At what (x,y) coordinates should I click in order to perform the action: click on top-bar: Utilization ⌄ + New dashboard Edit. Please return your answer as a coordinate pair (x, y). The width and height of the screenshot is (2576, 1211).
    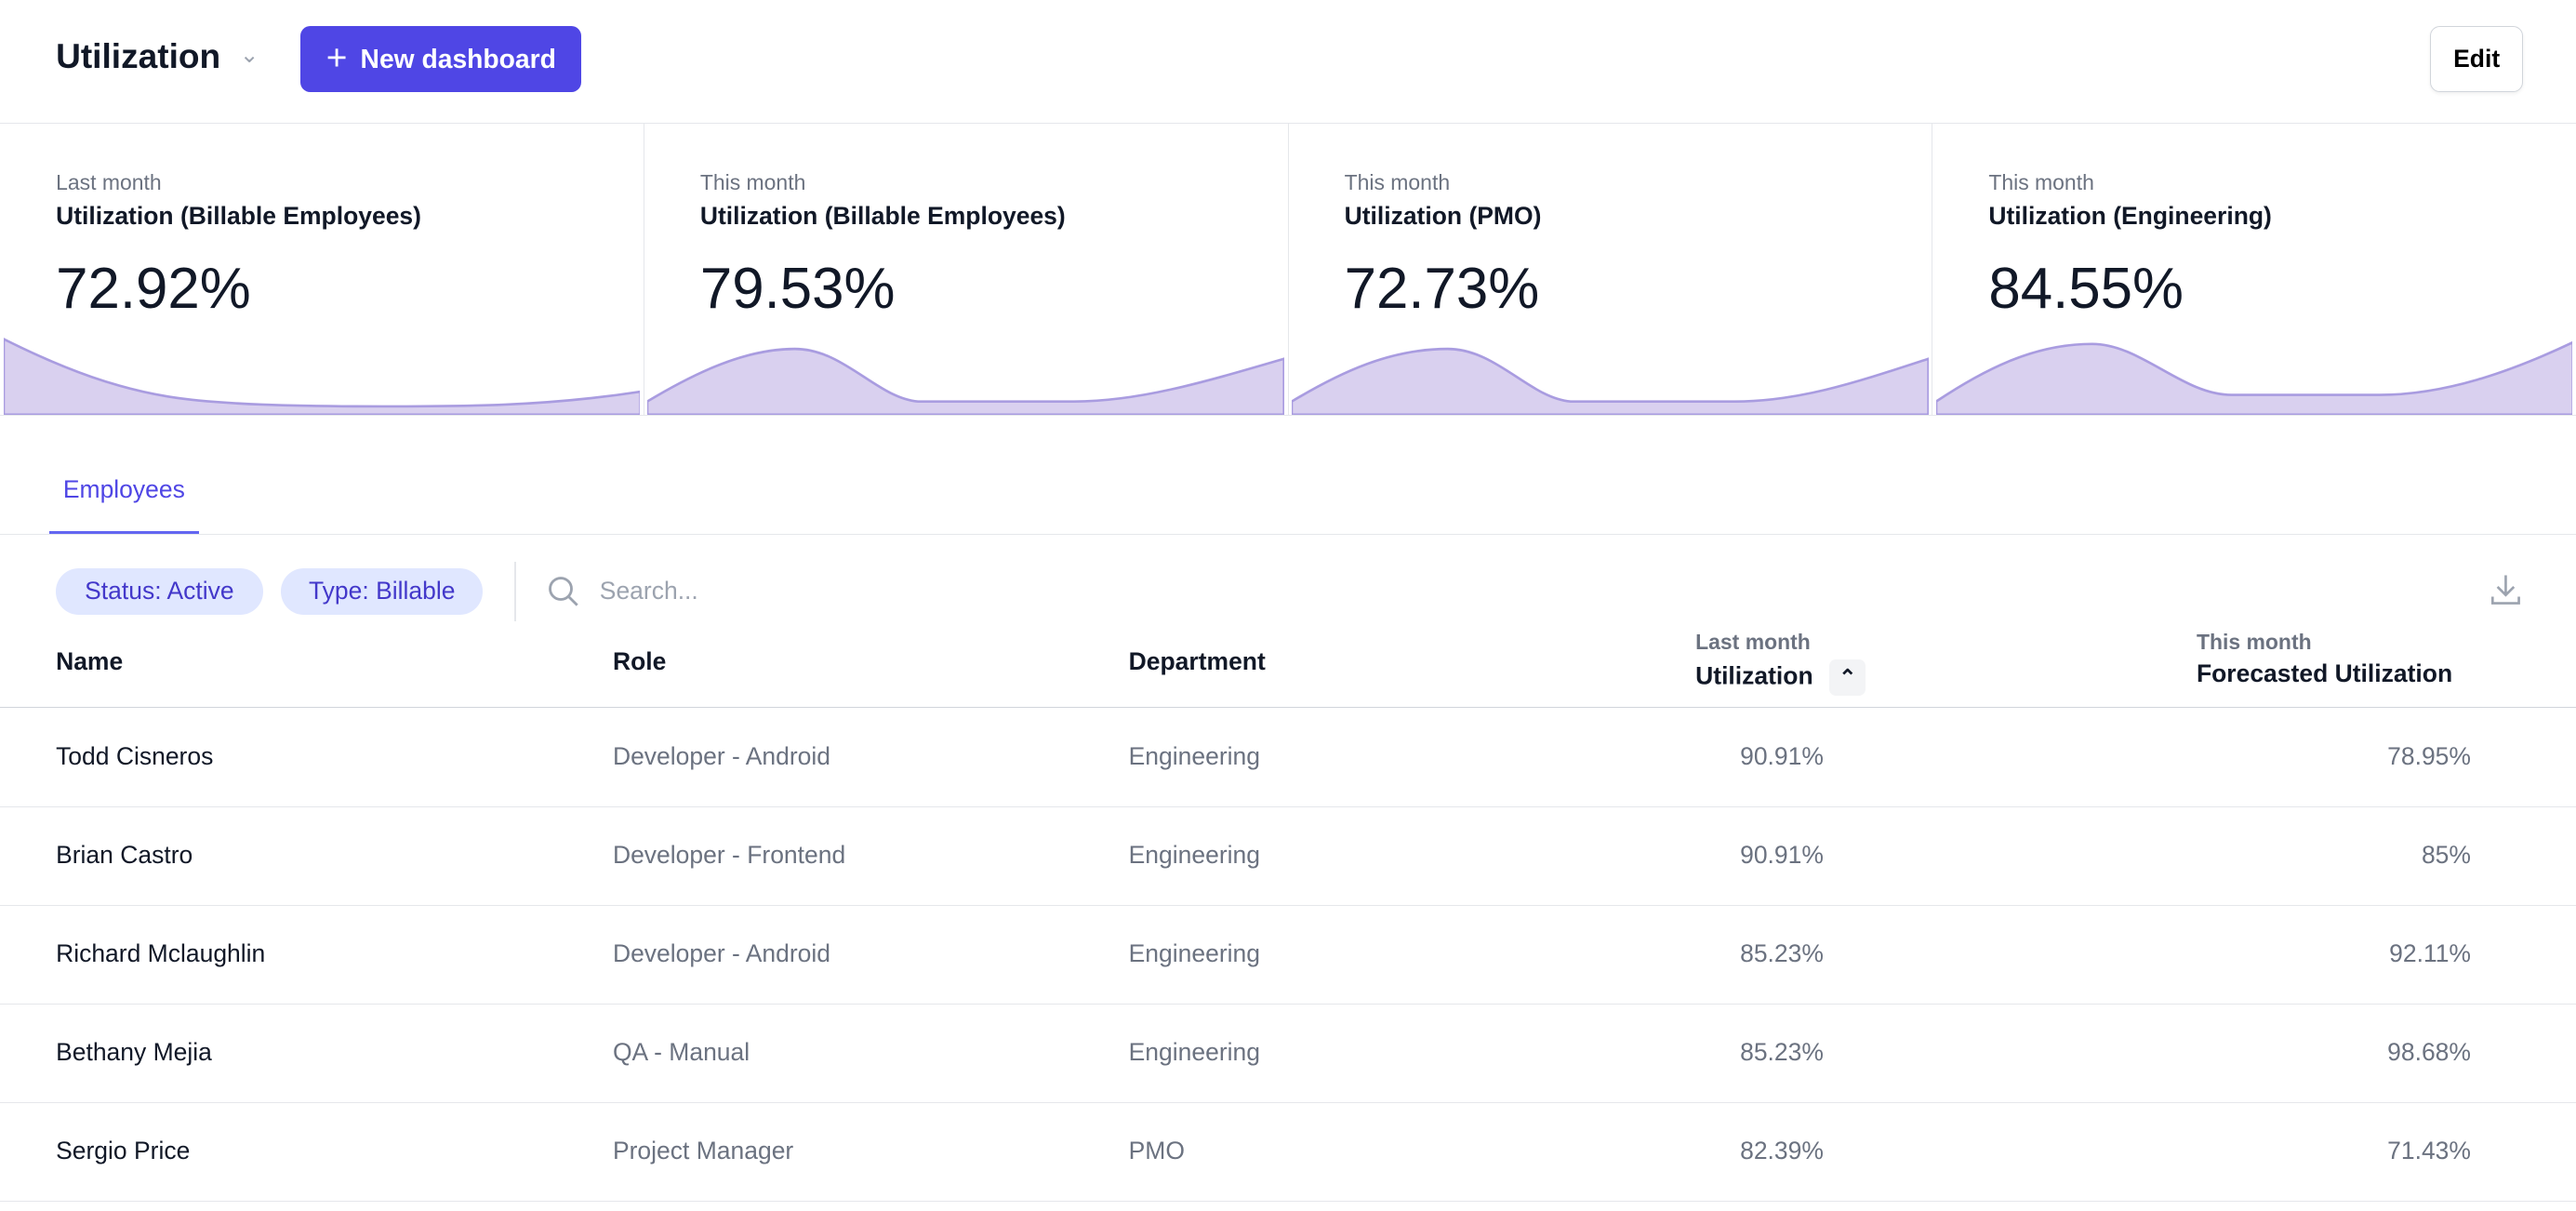
    Looking at the image, I should click on (1288, 62).